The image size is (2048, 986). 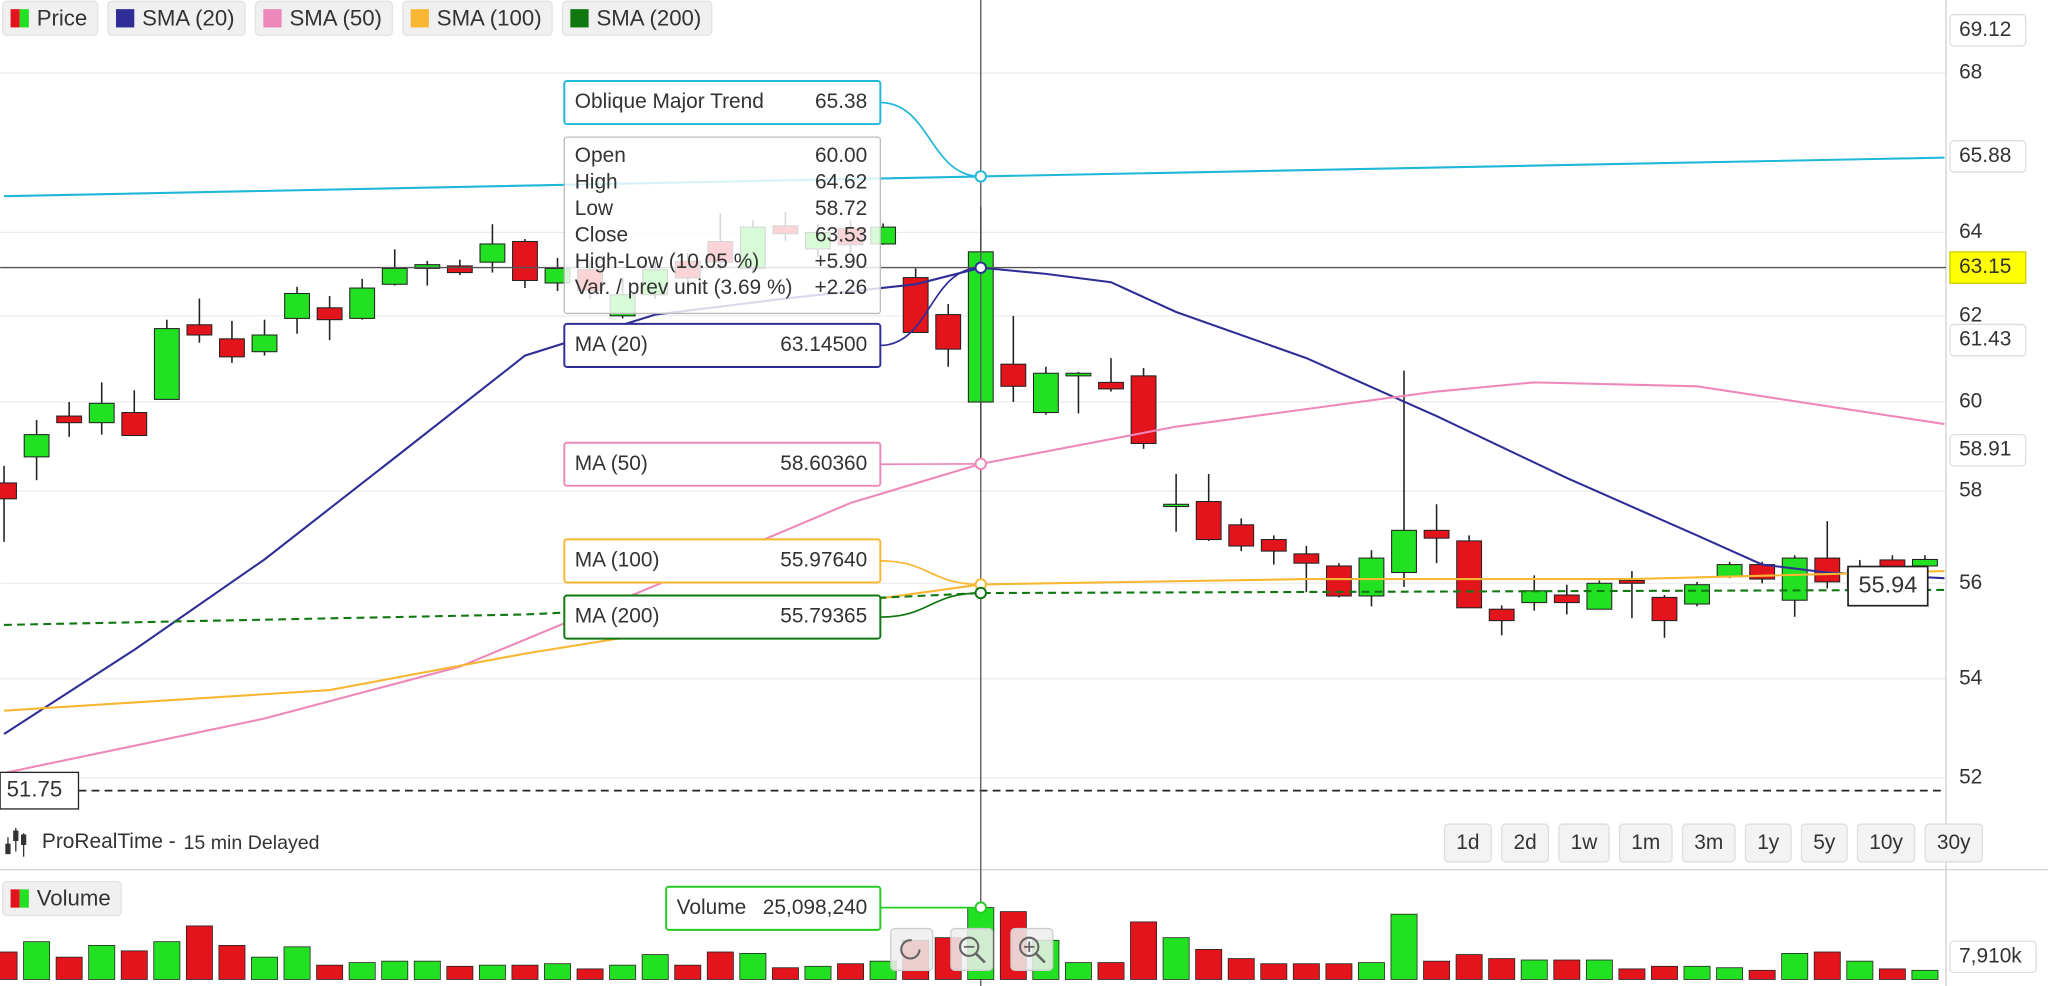 I want to click on callout-label: MA (20), so click(x=611, y=344).